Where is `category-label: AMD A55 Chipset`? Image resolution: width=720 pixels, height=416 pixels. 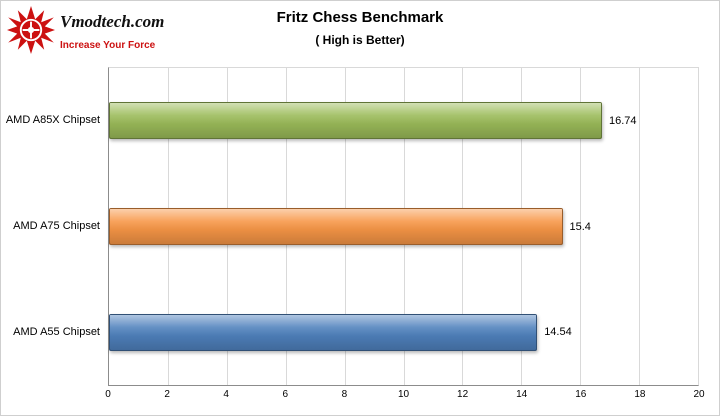 category-label: AMD A55 Chipset is located at coordinates (56, 332).